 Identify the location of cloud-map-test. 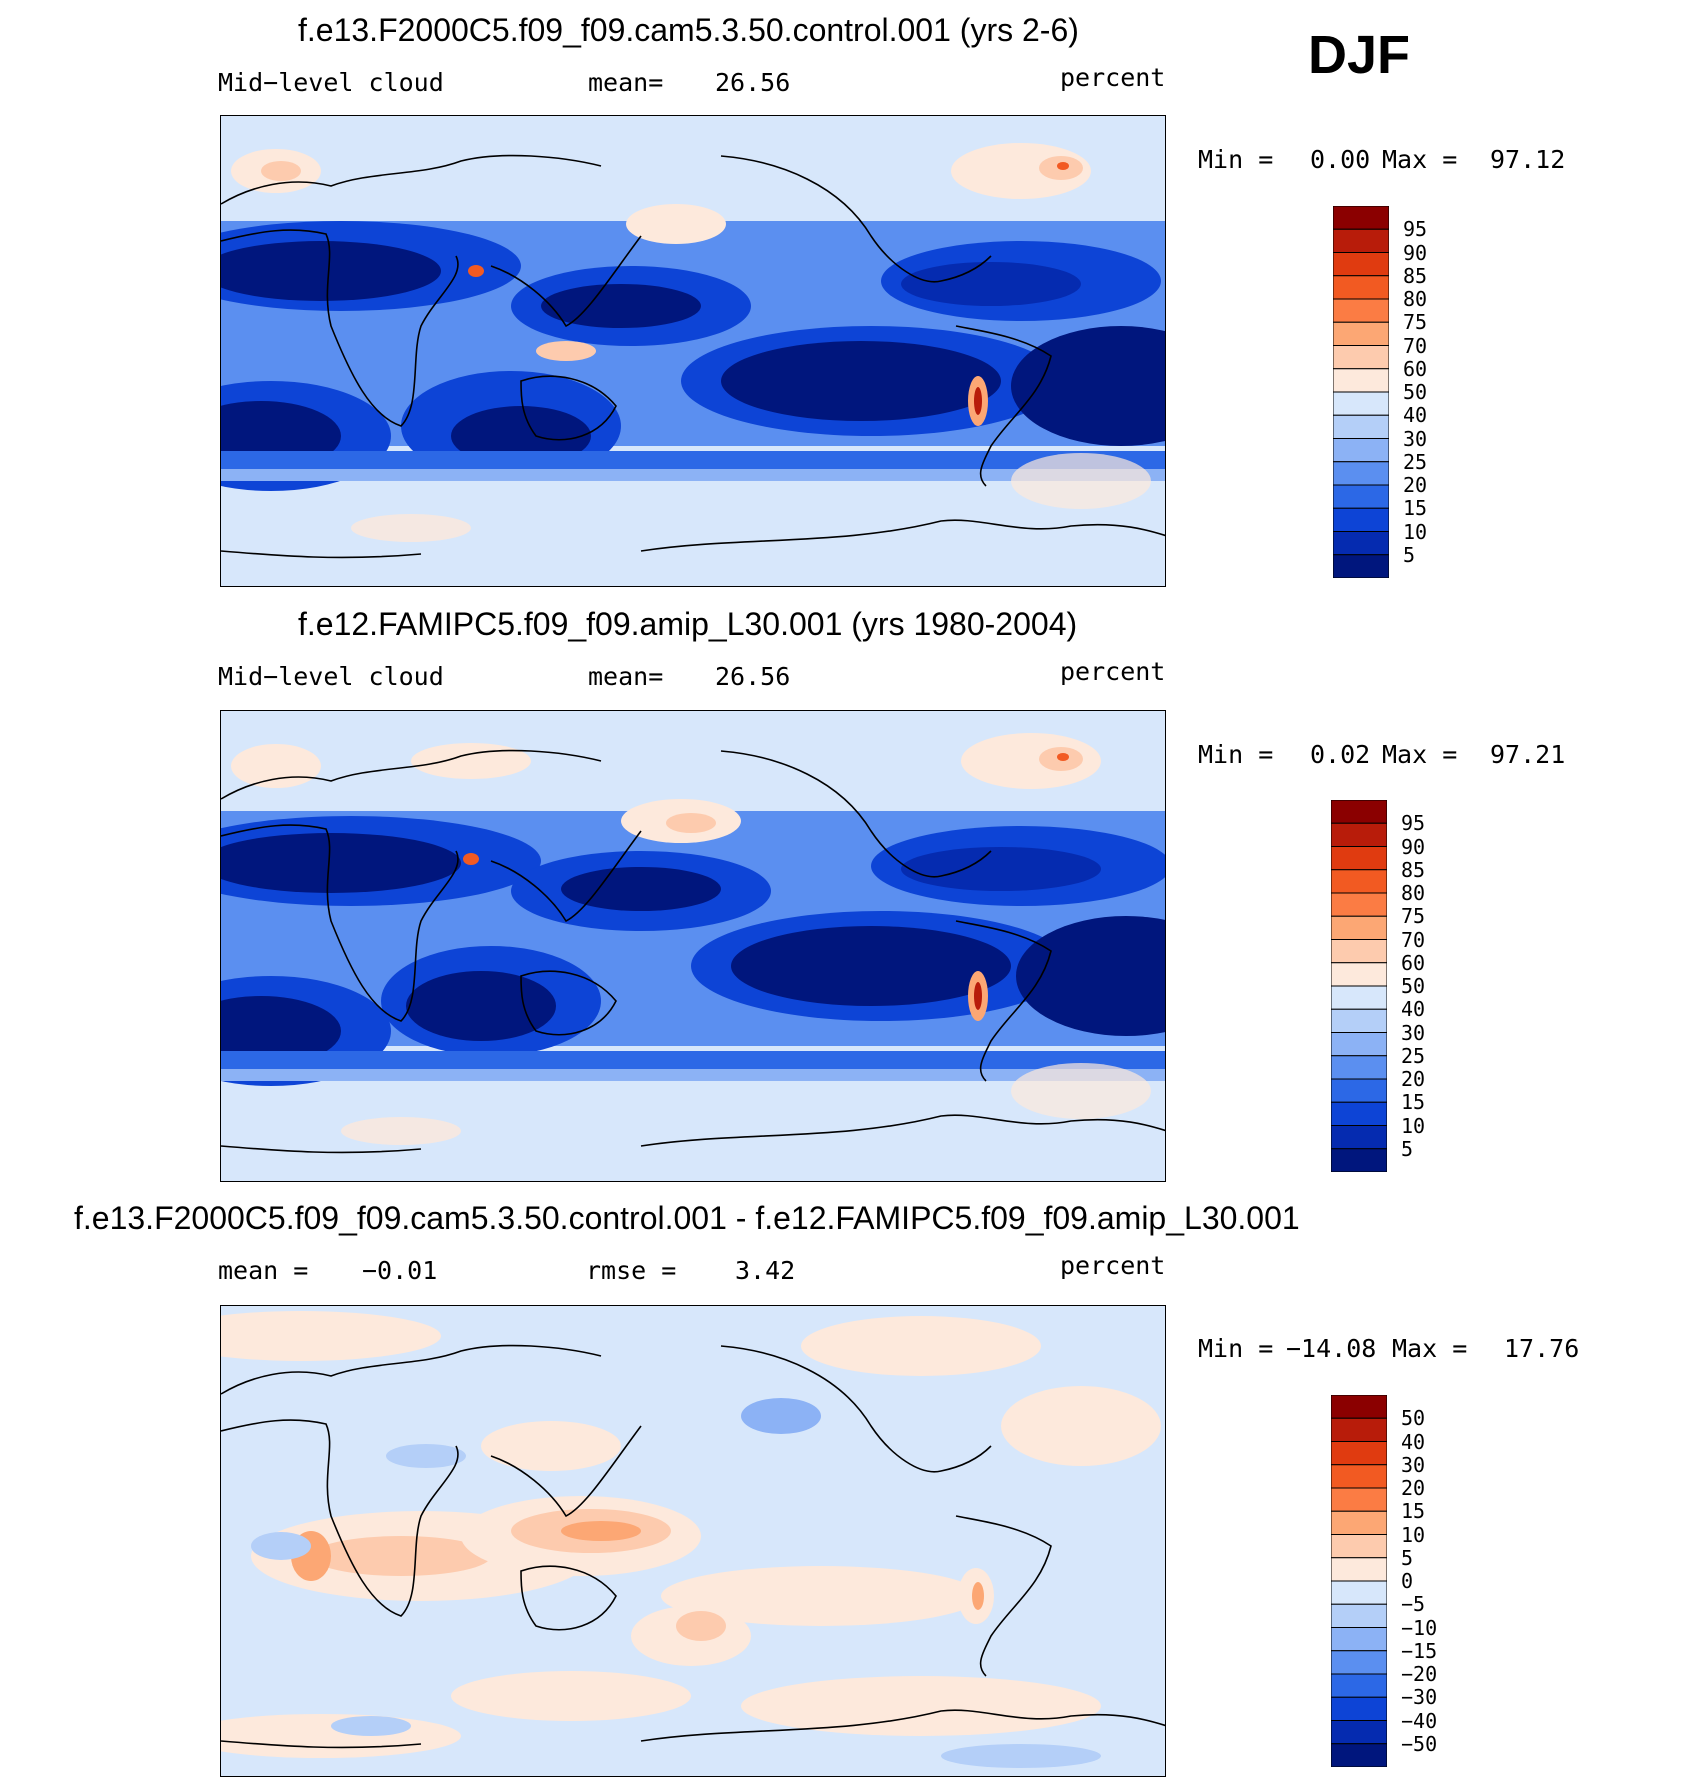
(693, 351).